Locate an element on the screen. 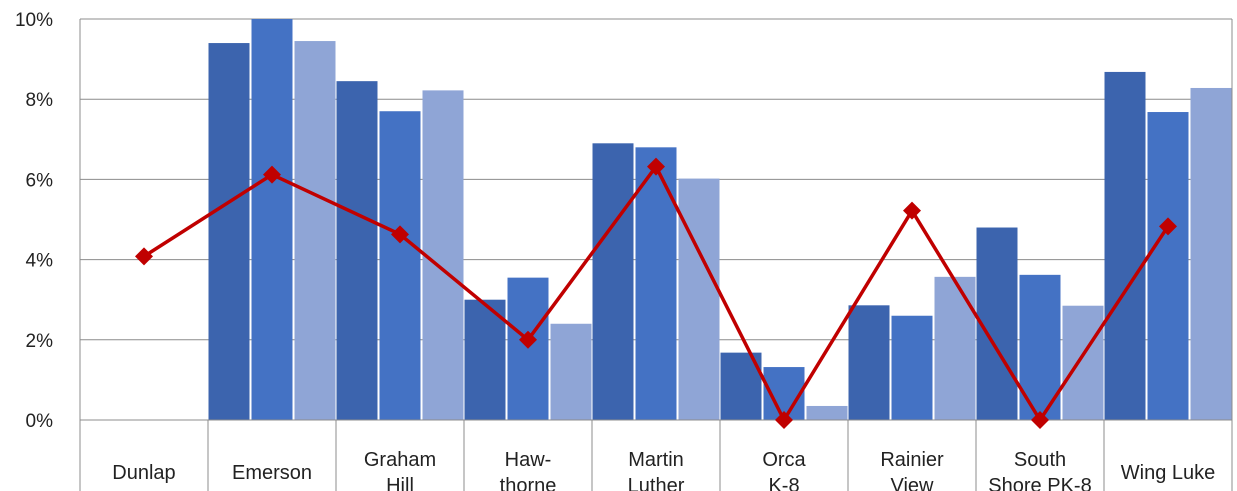  category-label: Luther is located at coordinates (656, 483).